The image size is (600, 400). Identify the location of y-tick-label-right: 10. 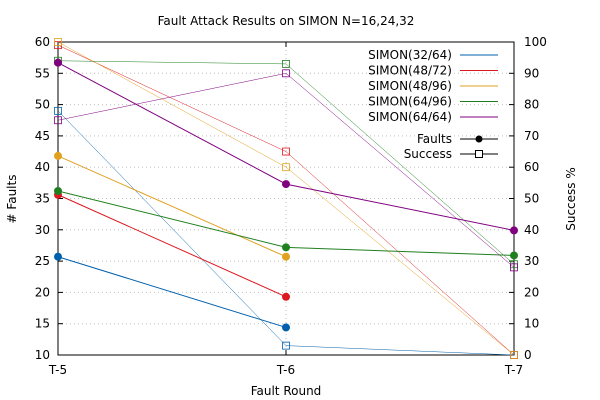
(531, 324).